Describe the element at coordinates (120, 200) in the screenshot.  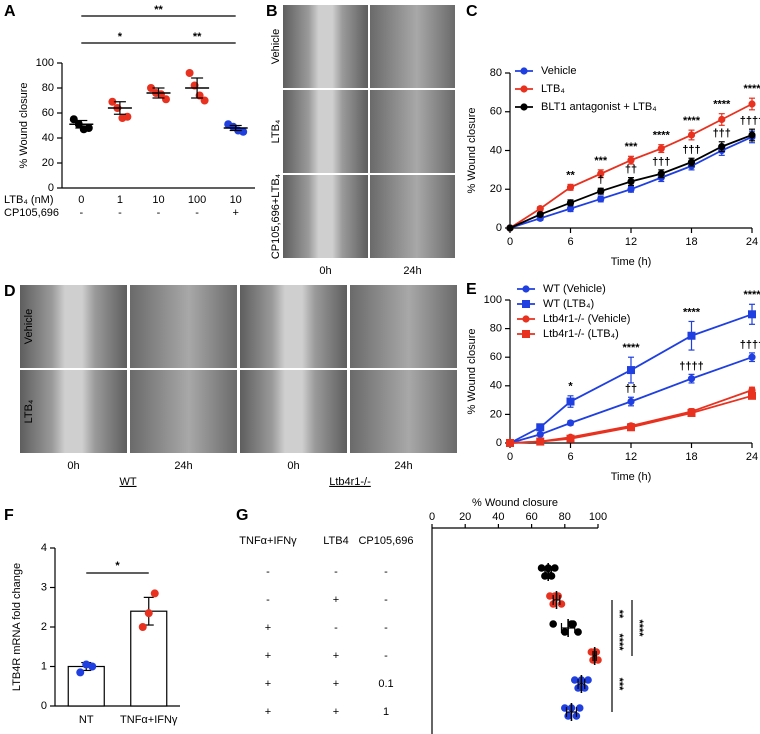
I see `x-tick-label: 1` at that location.